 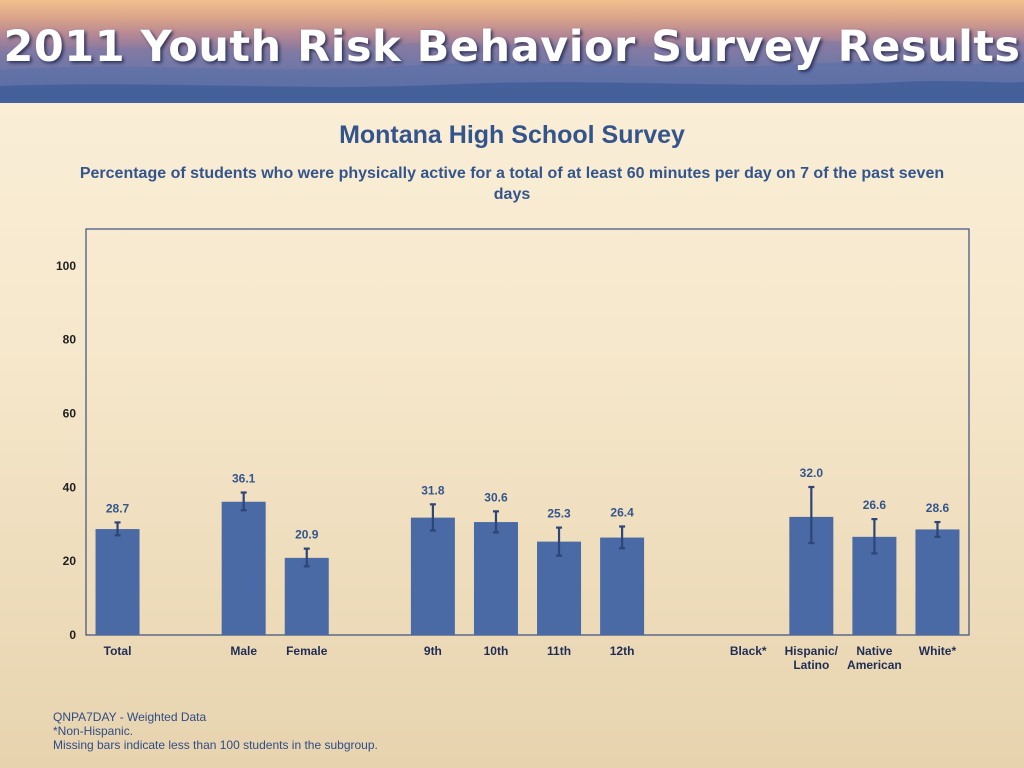 What do you see at coordinates (433, 490) in the screenshot?
I see `data-label: 31.8` at bounding box center [433, 490].